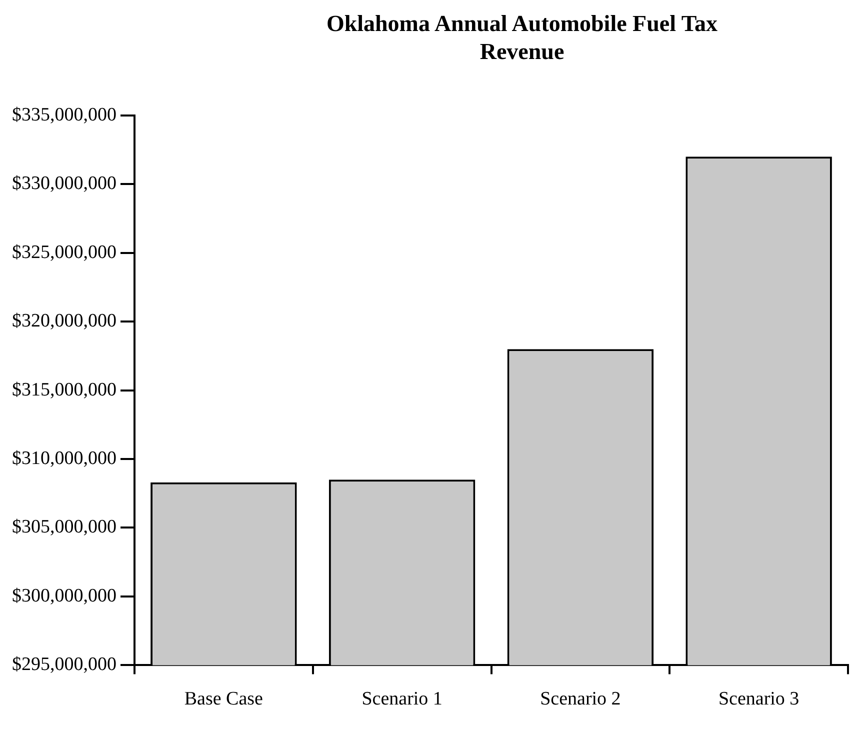 The width and height of the screenshot is (858, 746). Describe the element at coordinates (223, 699) in the screenshot. I see `x-tick-label: Base Case` at that location.